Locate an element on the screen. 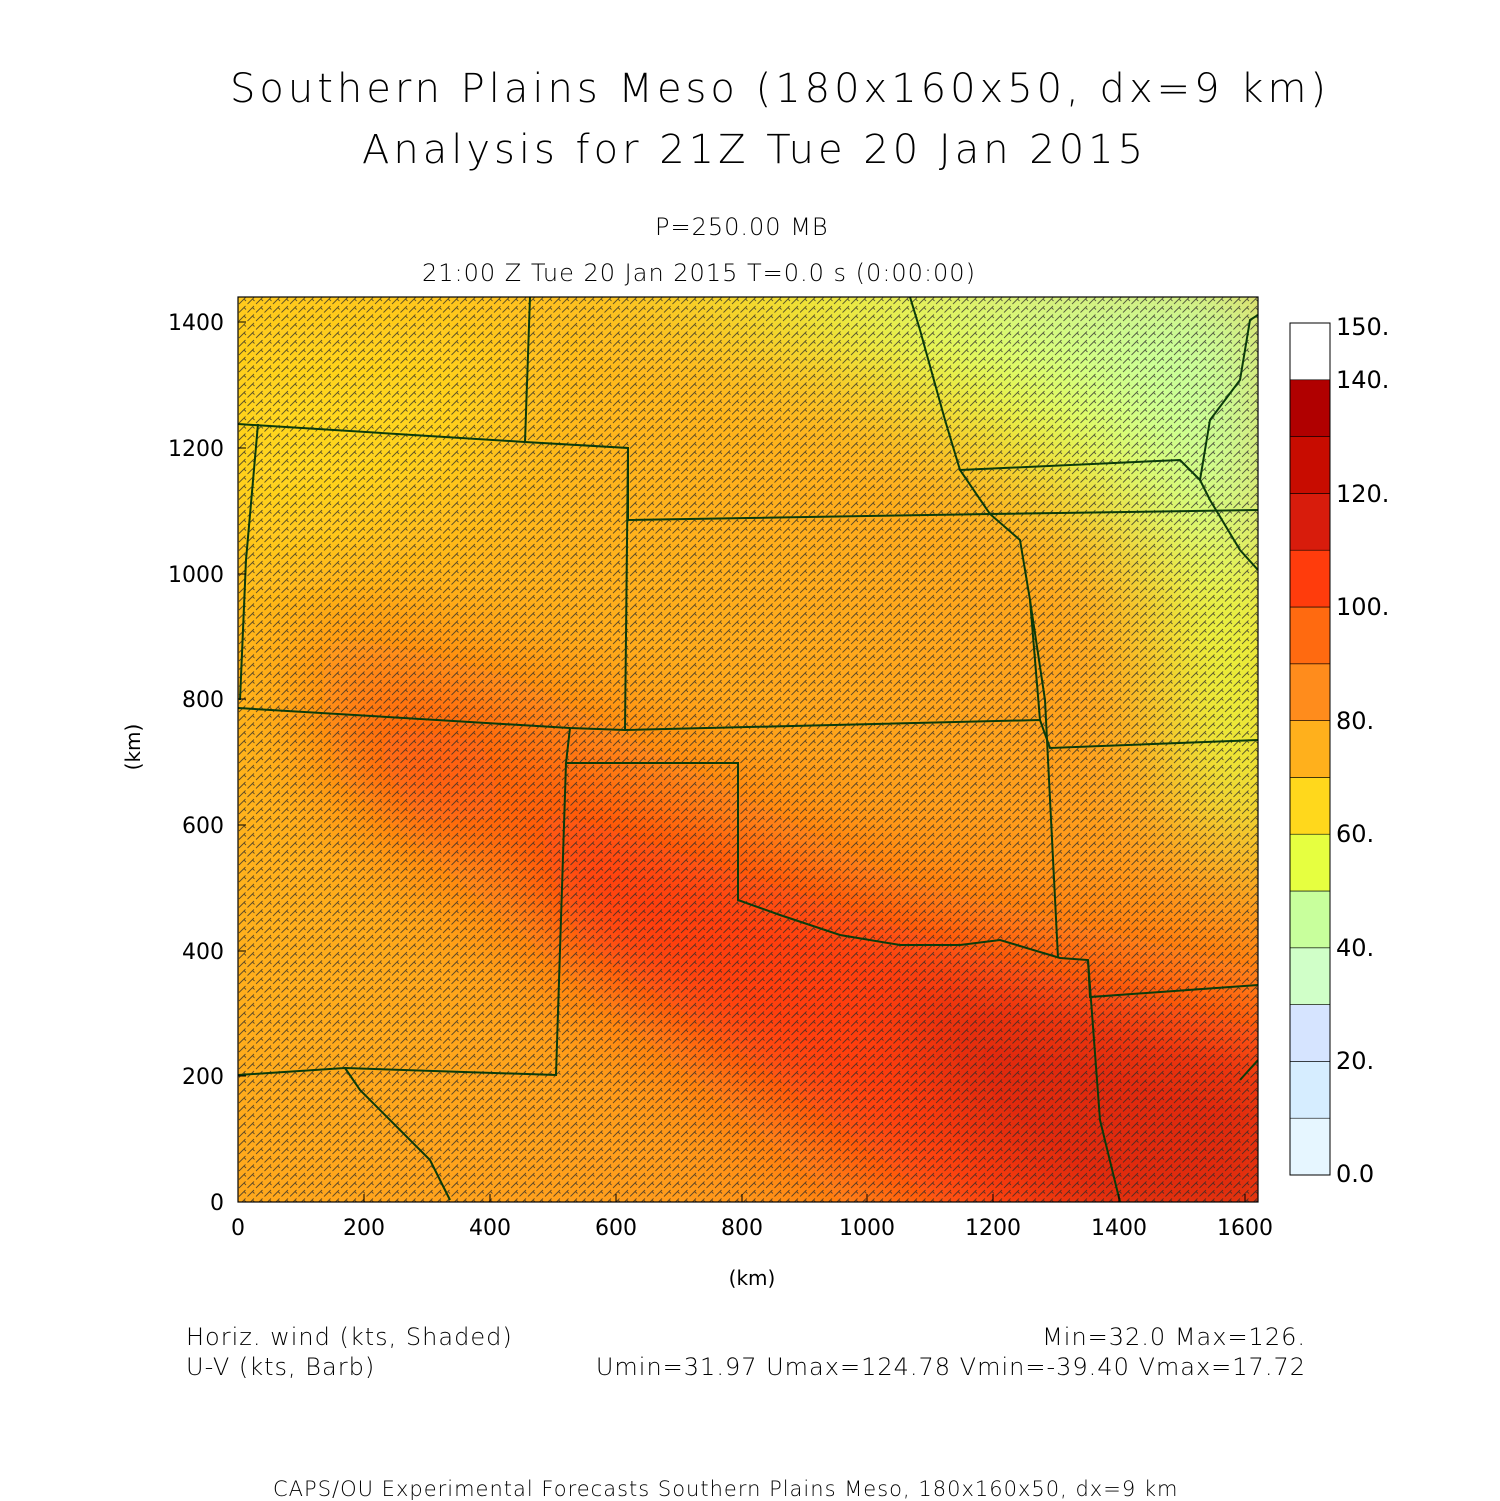  x-tick-label: 400 is located at coordinates (490, 1228).